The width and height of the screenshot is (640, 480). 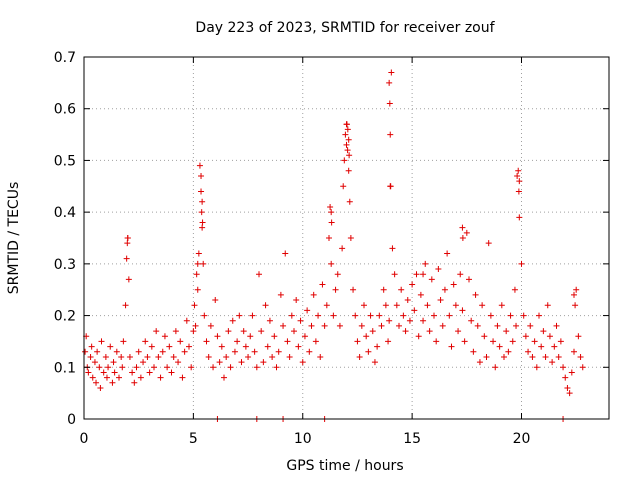 What do you see at coordinates (14, 238) in the screenshot?
I see `y-axis-label: SRMTID / TECUs` at bounding box center [14, 238].